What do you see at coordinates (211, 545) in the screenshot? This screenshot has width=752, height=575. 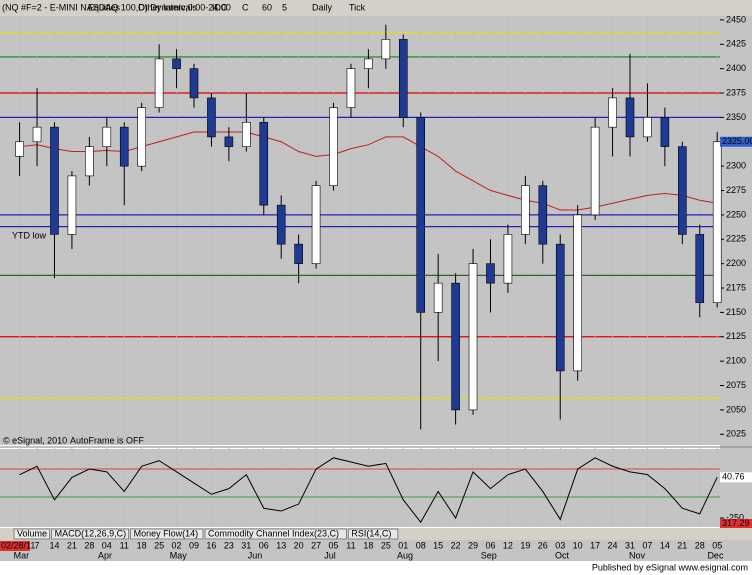 I see `x-tick-label: 16` at bounding box center [211, 545].